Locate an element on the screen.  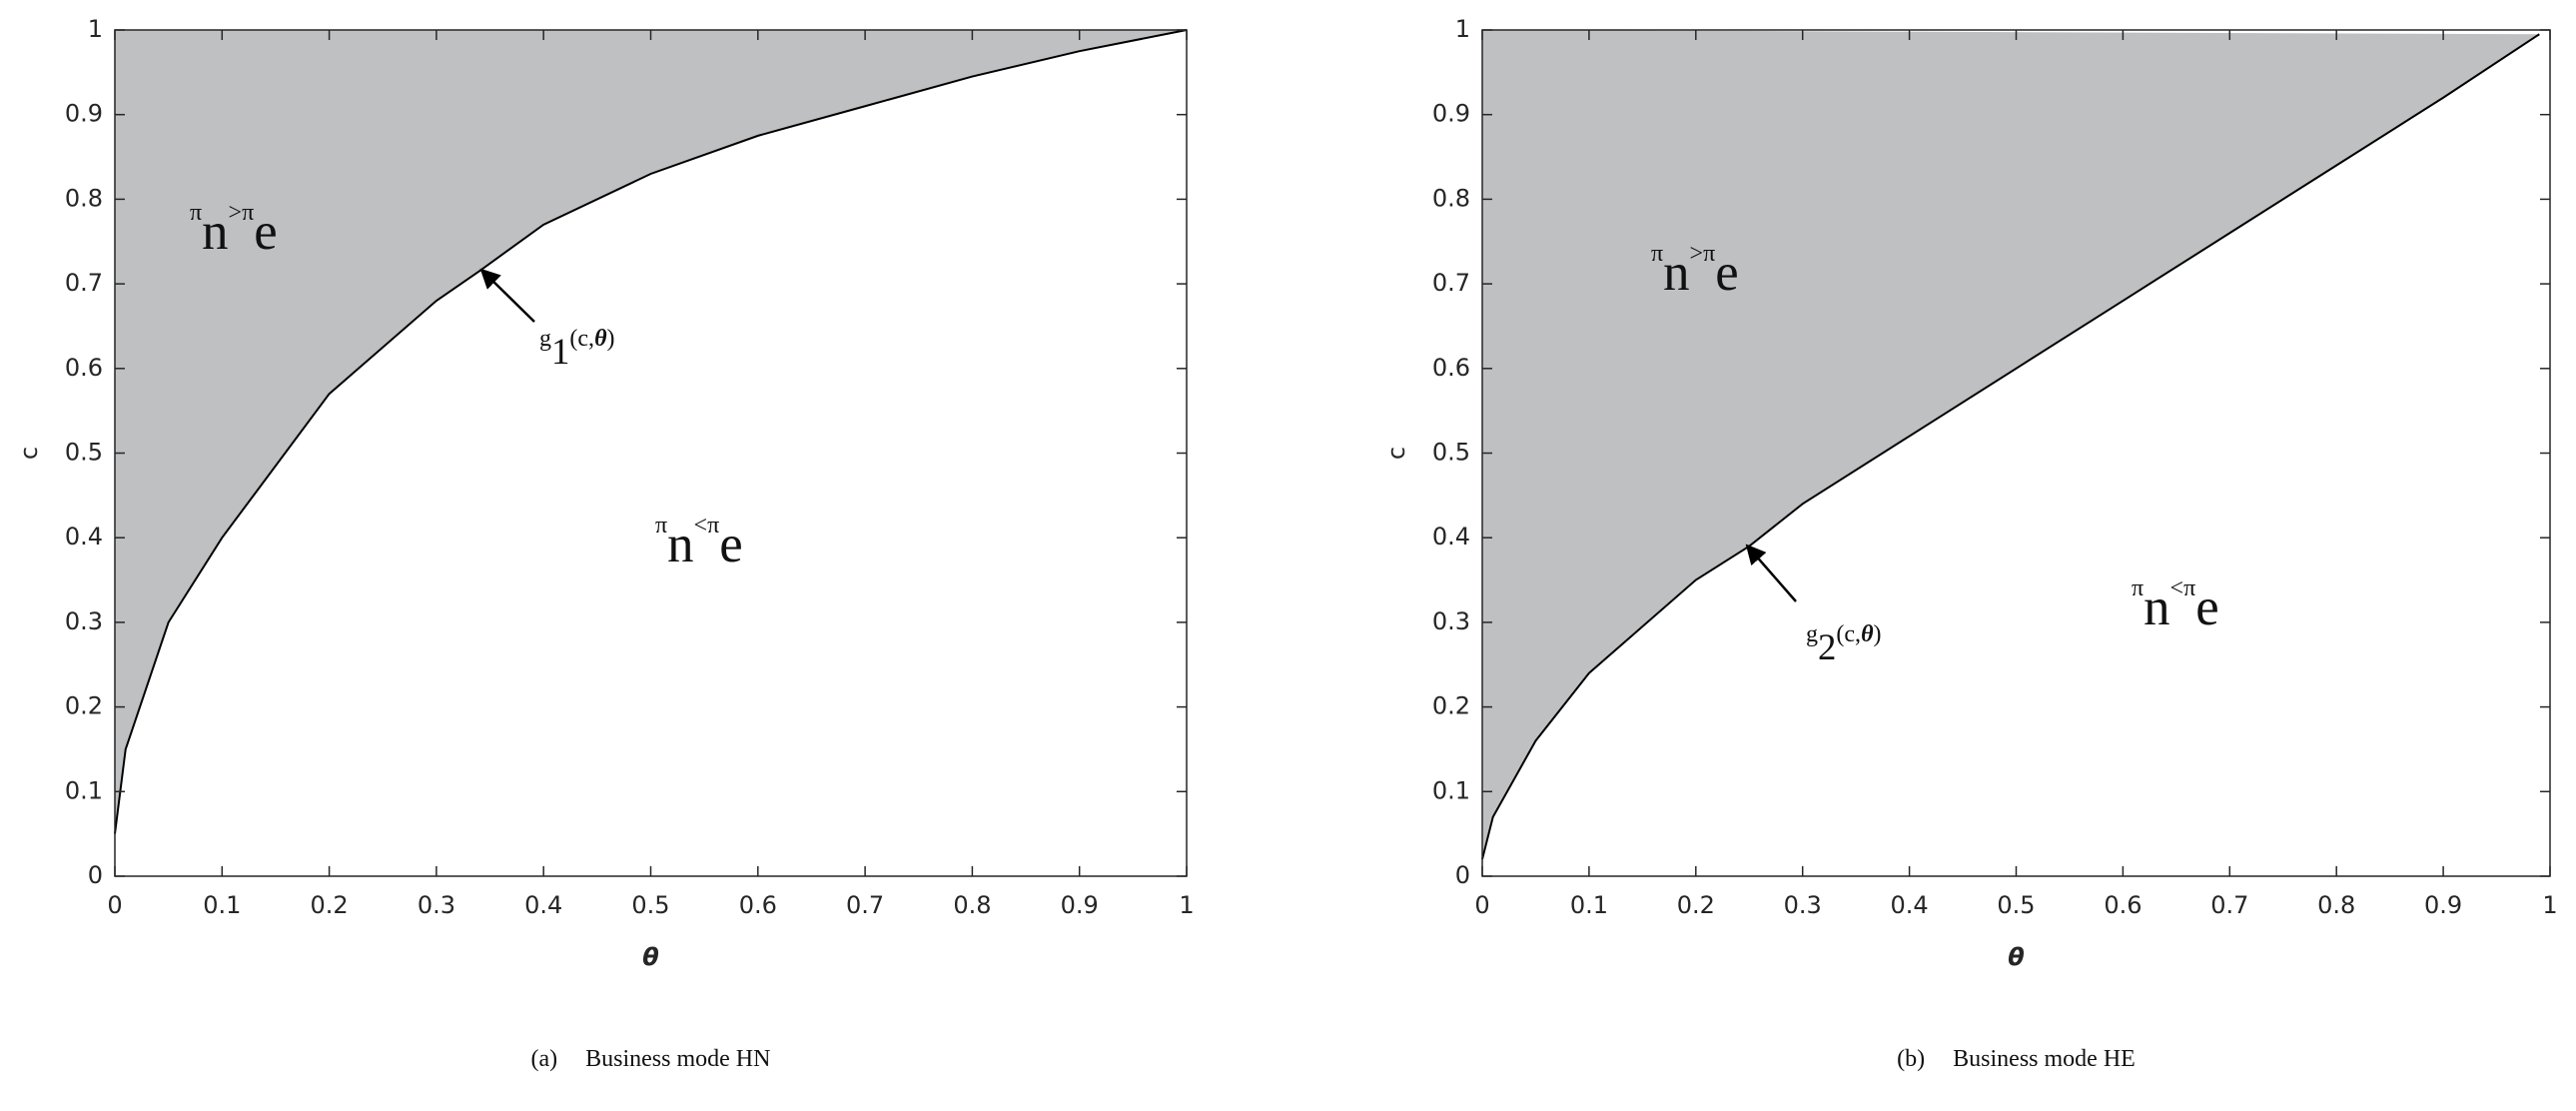
caption-label: (b) is located at coordinates (1911, 1059).